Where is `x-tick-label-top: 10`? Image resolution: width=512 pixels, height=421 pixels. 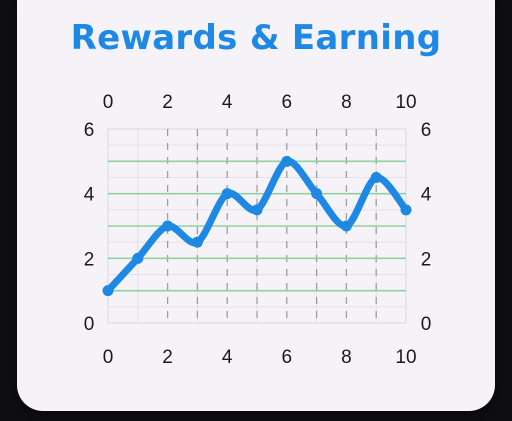 x-tick-label-top: 10 is located at coordinates (405, 102).